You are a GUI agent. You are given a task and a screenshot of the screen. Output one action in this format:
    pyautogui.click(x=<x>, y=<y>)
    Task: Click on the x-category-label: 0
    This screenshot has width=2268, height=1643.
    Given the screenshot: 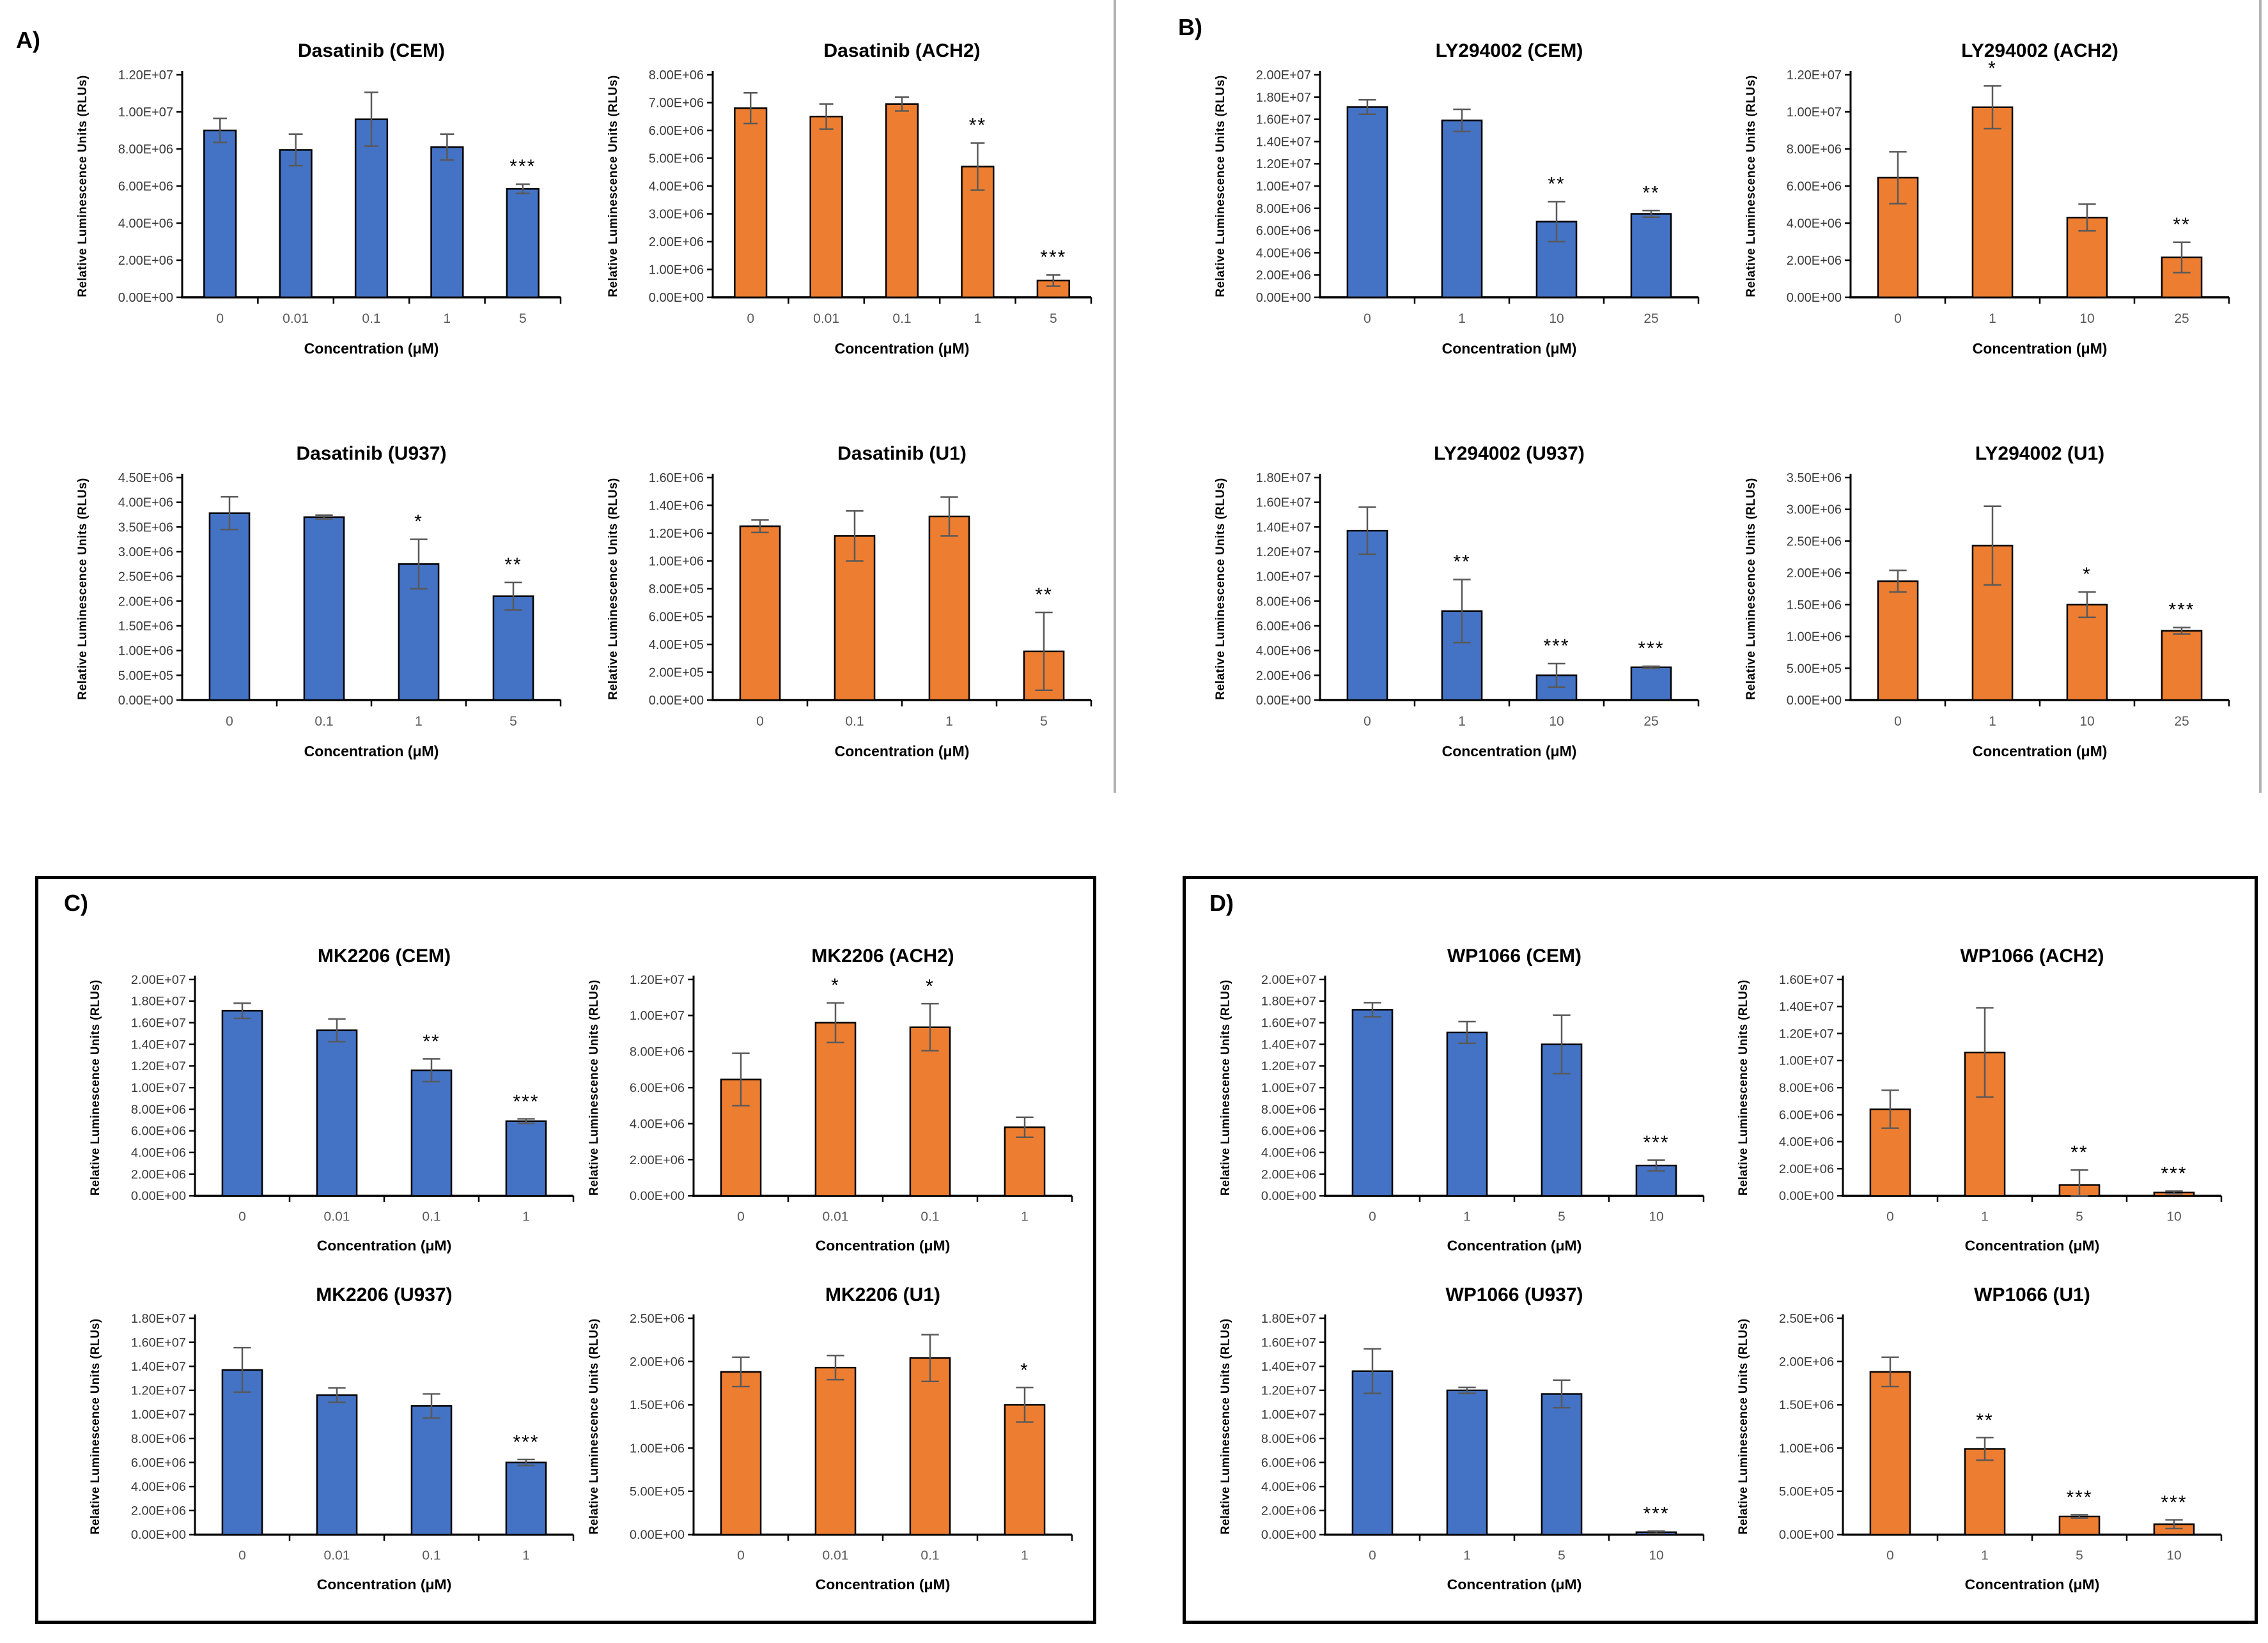 What is the action you would take?
    pyautogui.click(x=1890, y=1217)
    